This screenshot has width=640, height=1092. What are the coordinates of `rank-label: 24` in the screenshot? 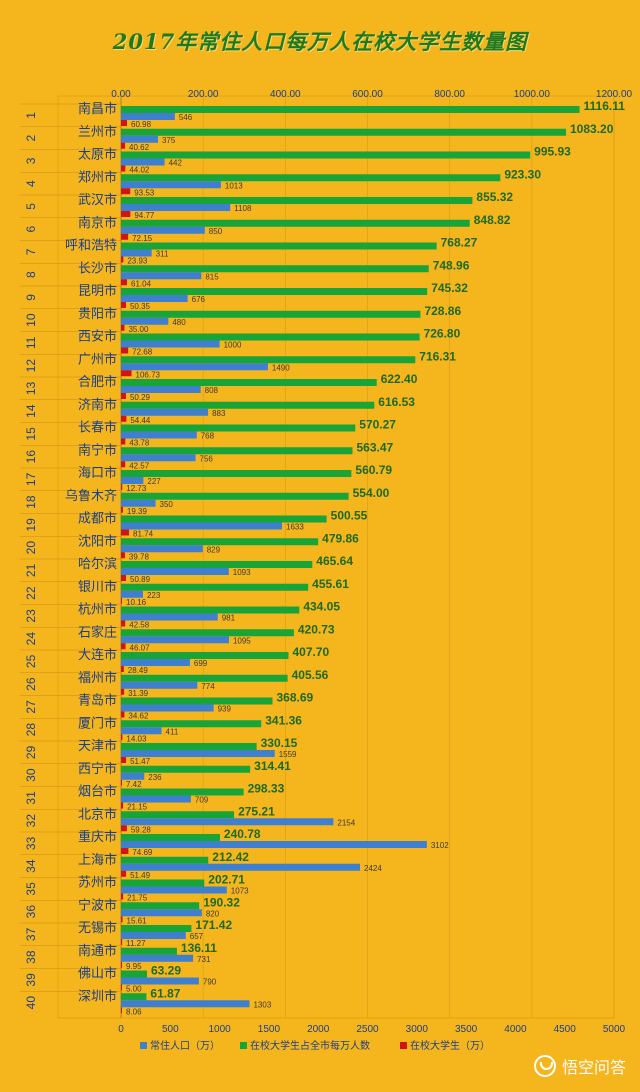 It's located at (31, 639).